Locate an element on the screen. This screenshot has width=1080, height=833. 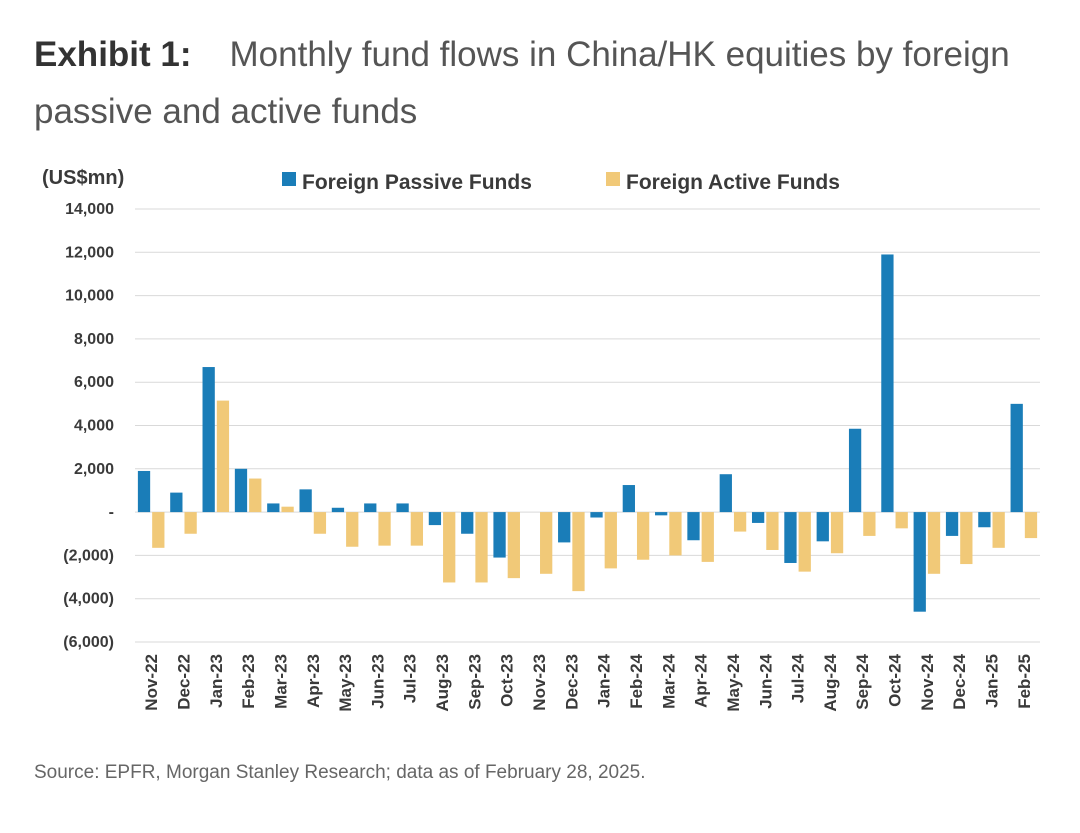
legend-label-passive: Foreign Passive Funds is located at coordinates (417, 182).